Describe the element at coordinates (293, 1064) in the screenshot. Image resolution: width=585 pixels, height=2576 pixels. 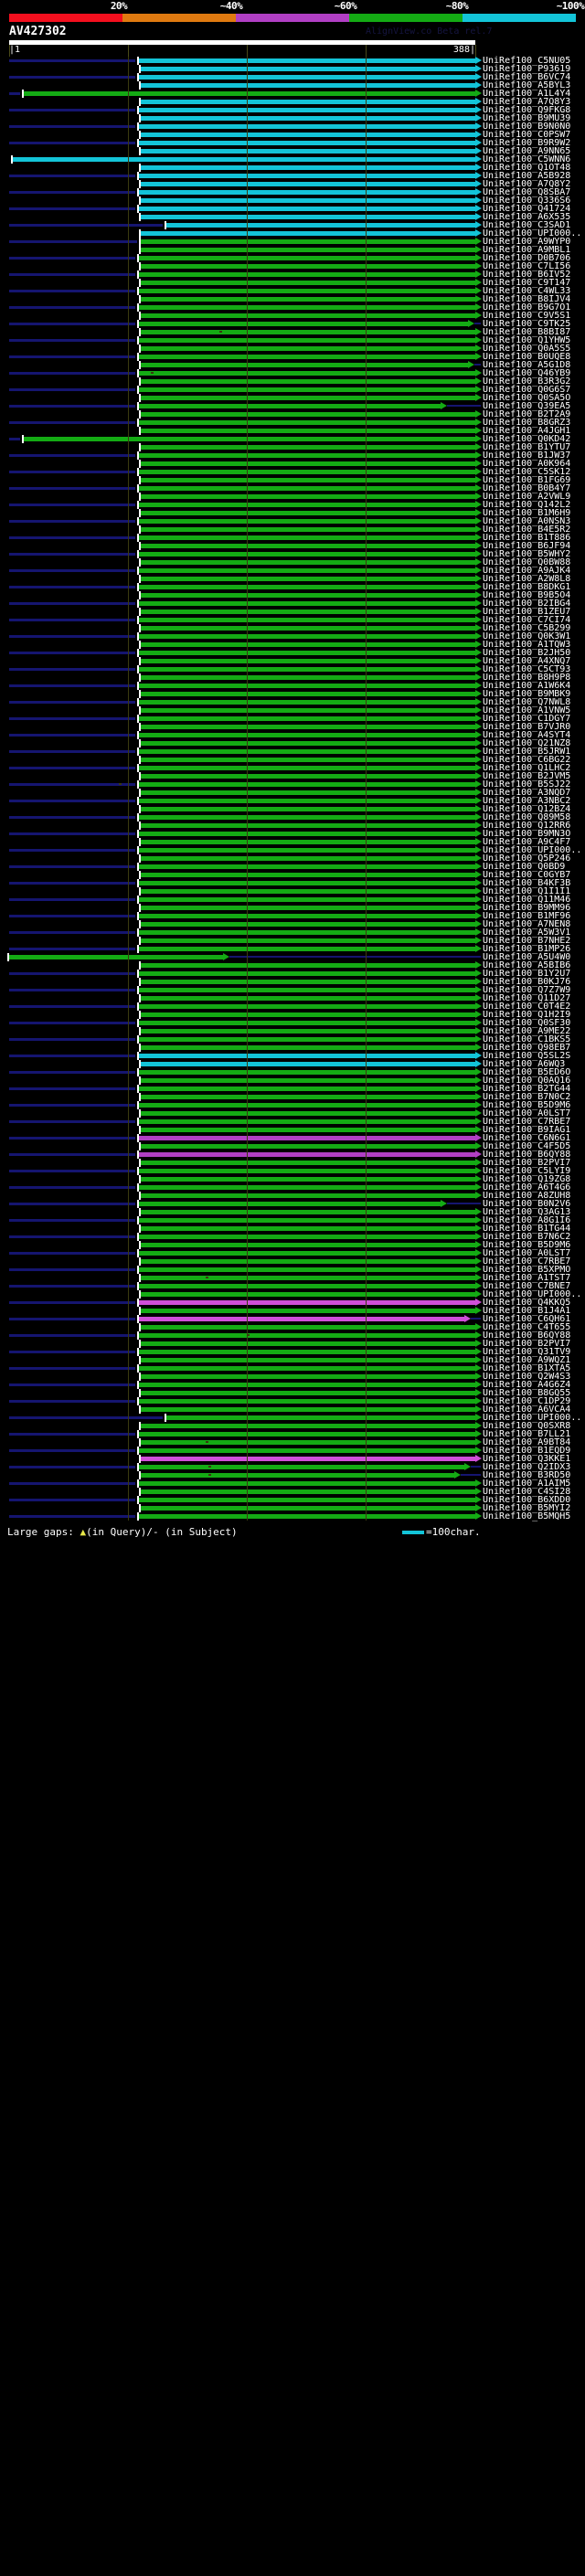
I see `hit-row: UniRef100_A6WQ3` at that location.